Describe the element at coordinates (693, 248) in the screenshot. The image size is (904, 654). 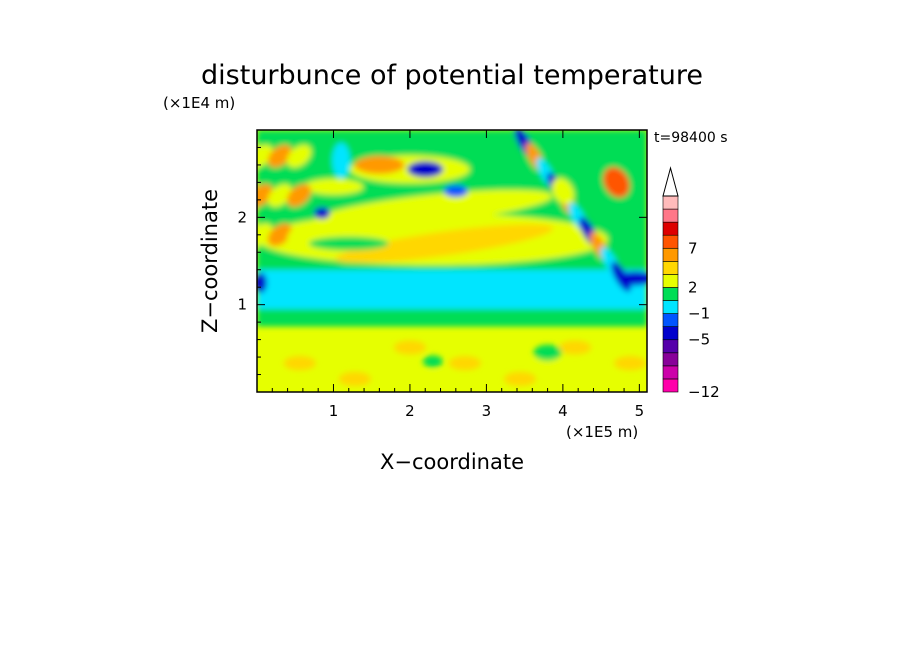
I see `colorbar-label: 7` at that location.